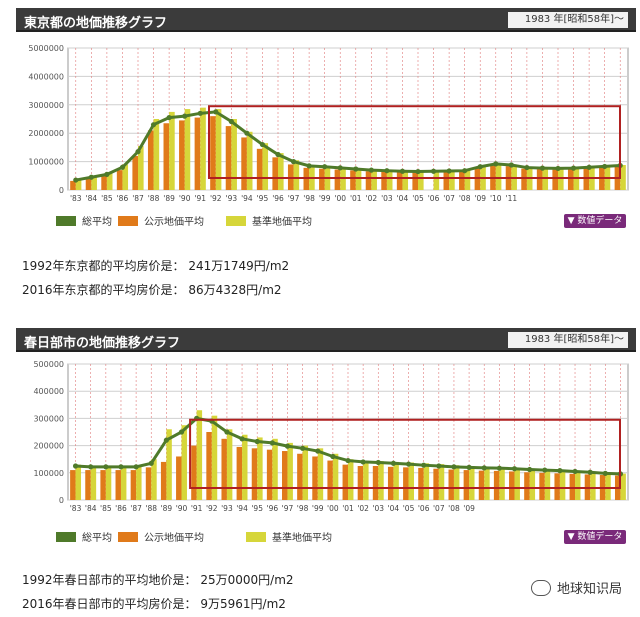 Image resolution: width=640 pixels, height=617 pixels. Describe the element at coordinates (48, 446) in the screenshot. I see `y-tick-label: 200000` at that location.